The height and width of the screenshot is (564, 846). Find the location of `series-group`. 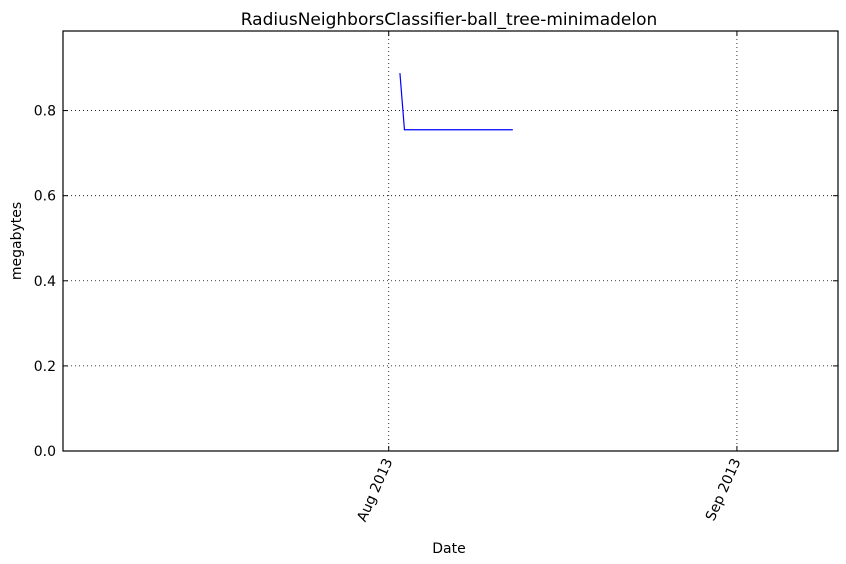

series-group is located at coordinates (456, 101).